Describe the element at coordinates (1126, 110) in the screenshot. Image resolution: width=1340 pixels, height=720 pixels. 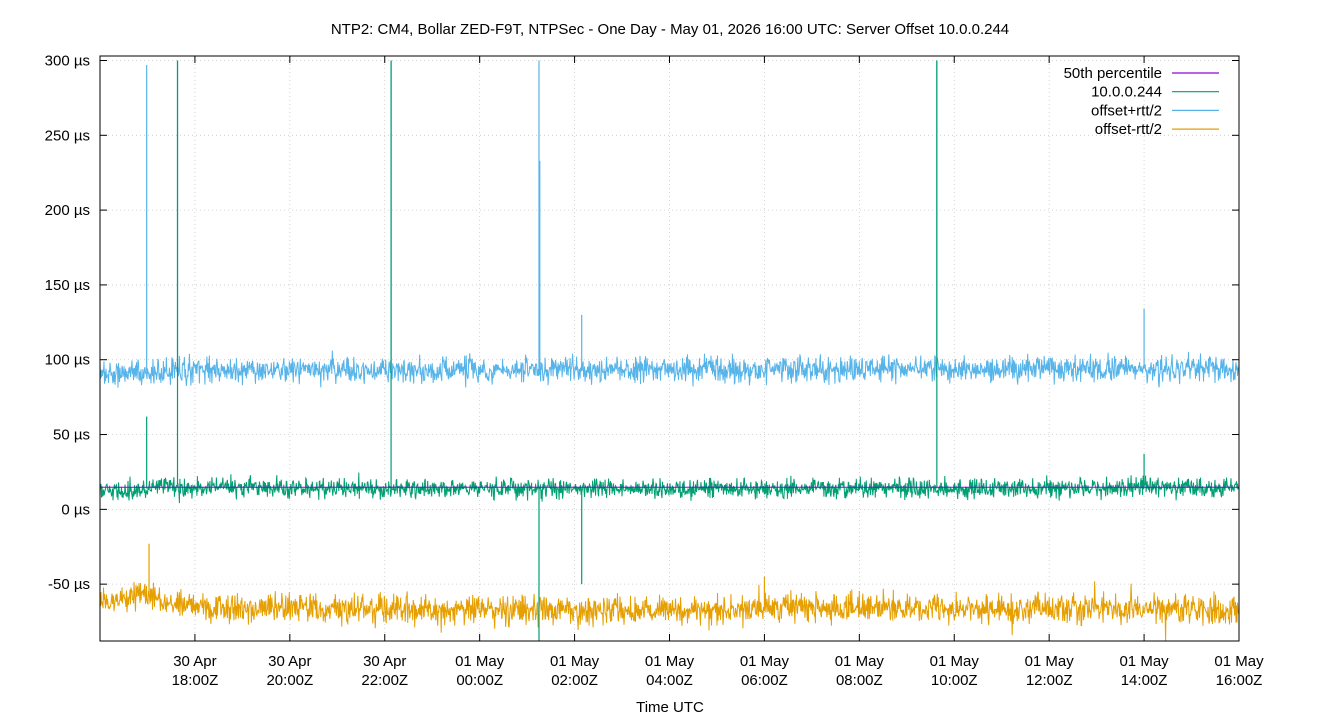
I see `legend-label: offset+rtt/2` at that location.